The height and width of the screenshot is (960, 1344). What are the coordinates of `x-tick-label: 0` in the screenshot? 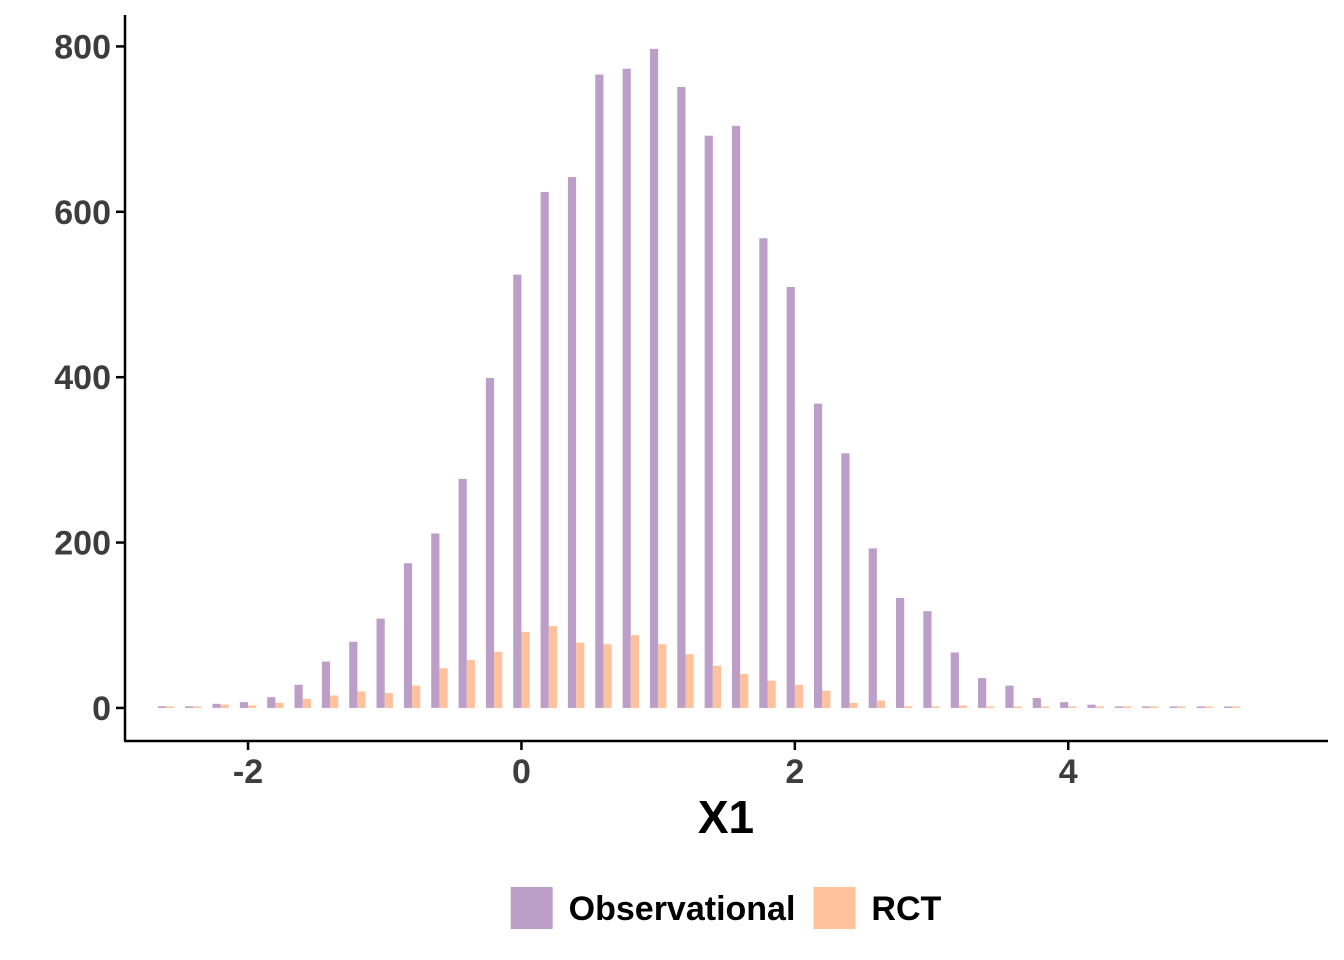 It's located at (521, 772).